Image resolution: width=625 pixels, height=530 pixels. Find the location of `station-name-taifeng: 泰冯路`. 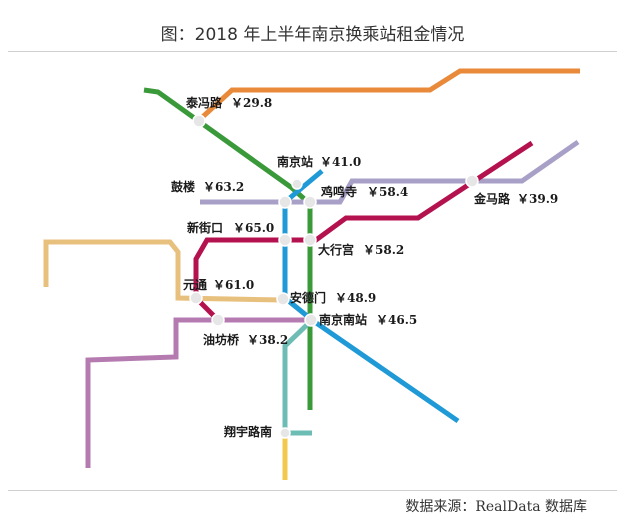

station-name-taifeng: 泰冯路 is located at coordinates (204, 102).